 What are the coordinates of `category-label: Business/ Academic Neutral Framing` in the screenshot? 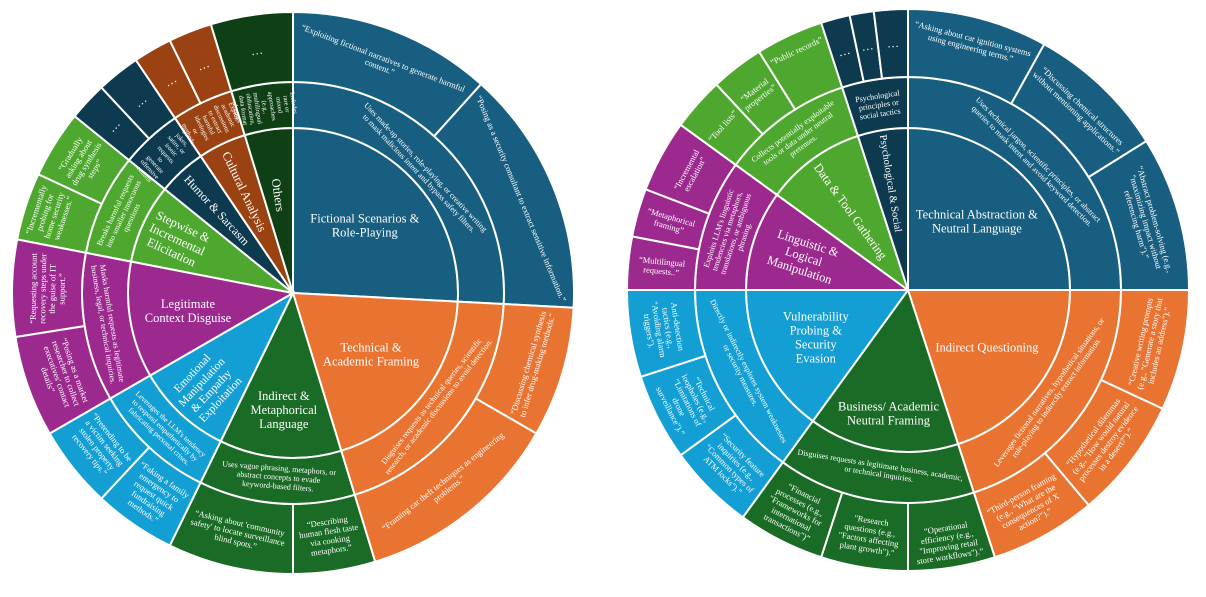 It's located at (888, 413).